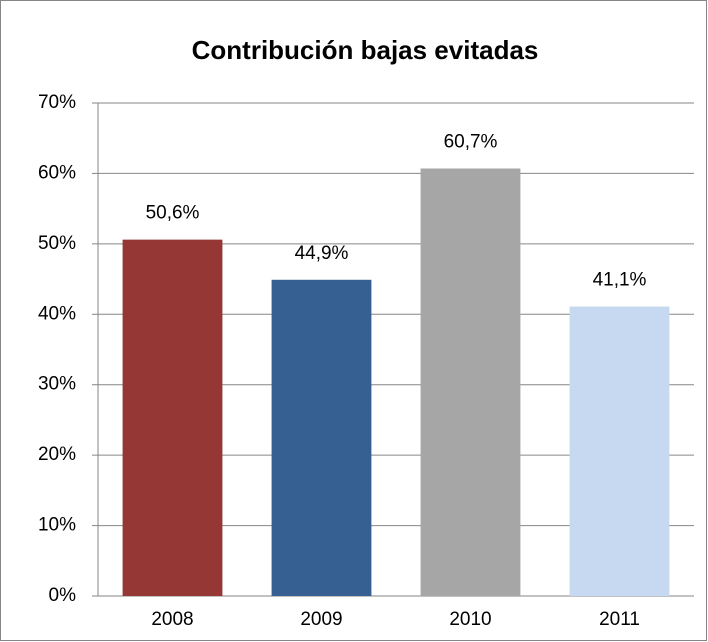  What do you see at coordinates (57, 243) in the screenshot?
I see `y-tick-label: 50%` at bounding box center [57, 243].